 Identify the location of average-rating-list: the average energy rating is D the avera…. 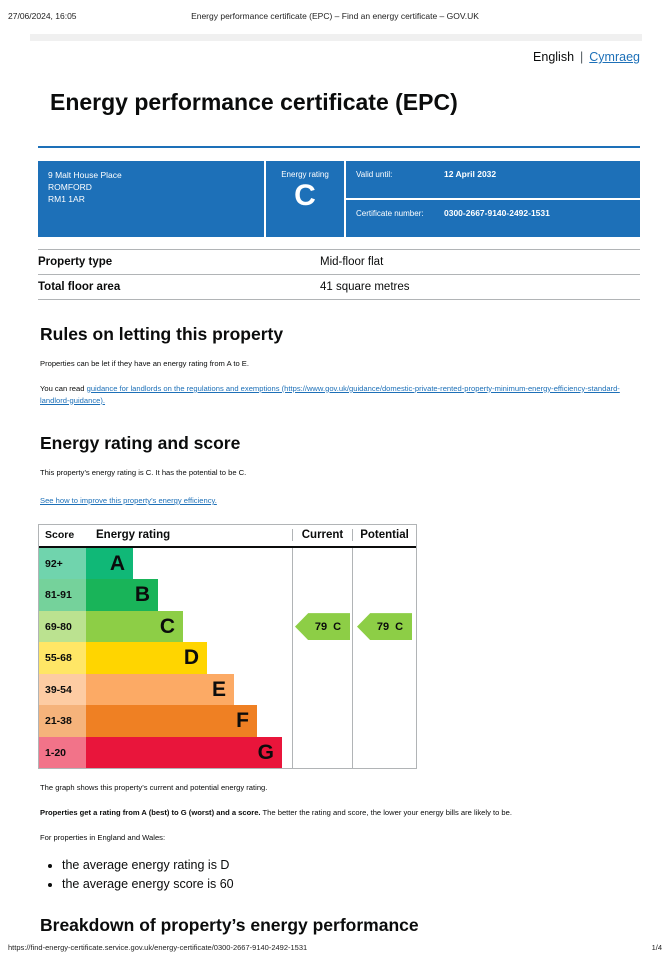
(341, 875).